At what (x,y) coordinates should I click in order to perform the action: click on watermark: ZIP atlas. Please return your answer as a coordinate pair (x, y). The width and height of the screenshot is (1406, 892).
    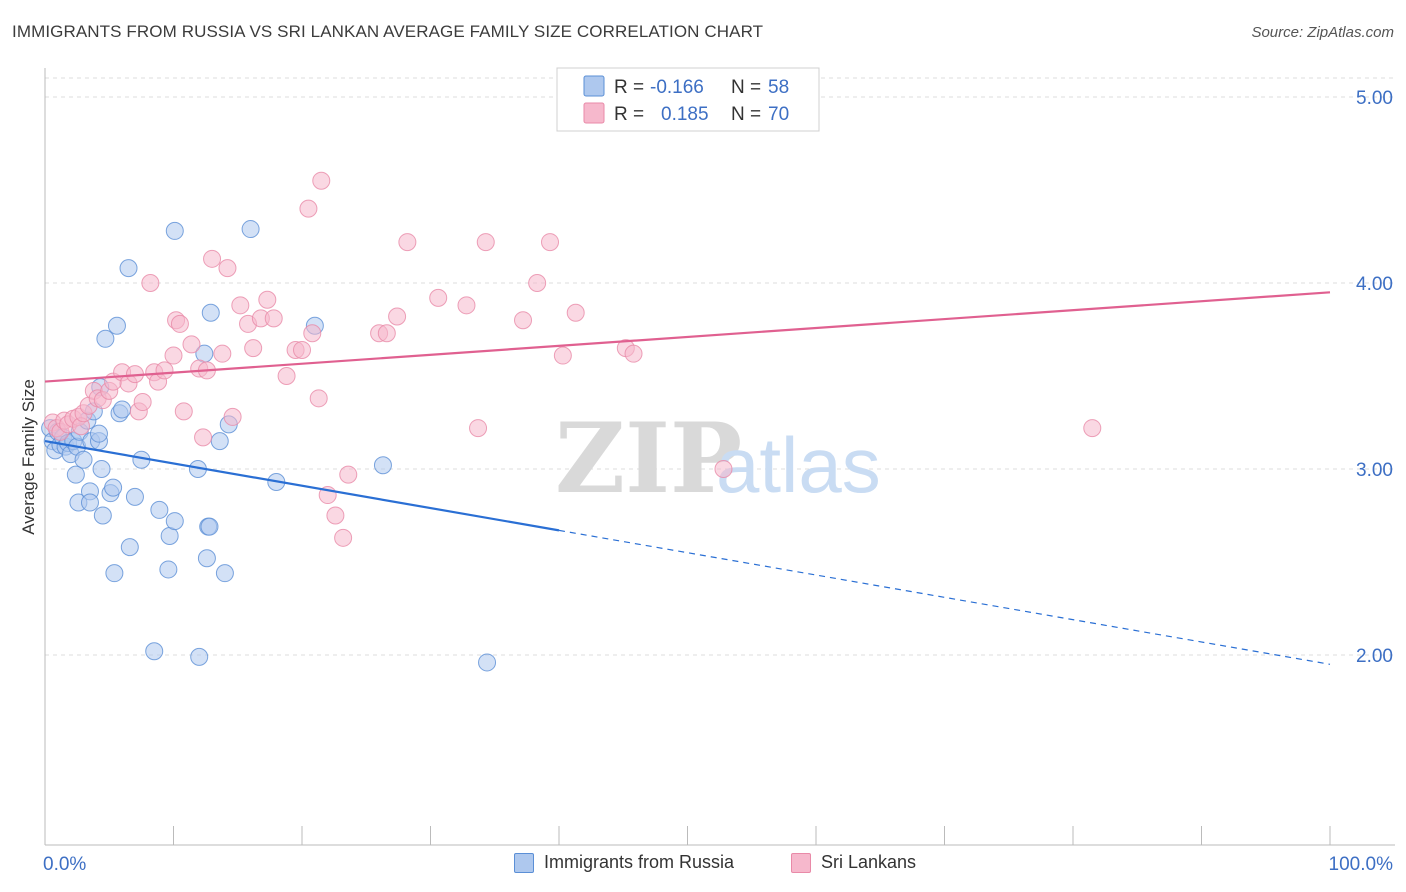
    Looking at the image, I should click on (718, 458).